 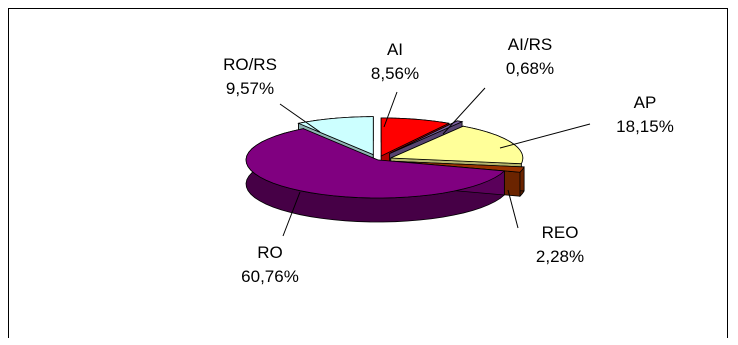 What do you see at coordinates (375, 175) in the screenshot?
I see `pie-slice-ro` at bounding box center [375, 175].